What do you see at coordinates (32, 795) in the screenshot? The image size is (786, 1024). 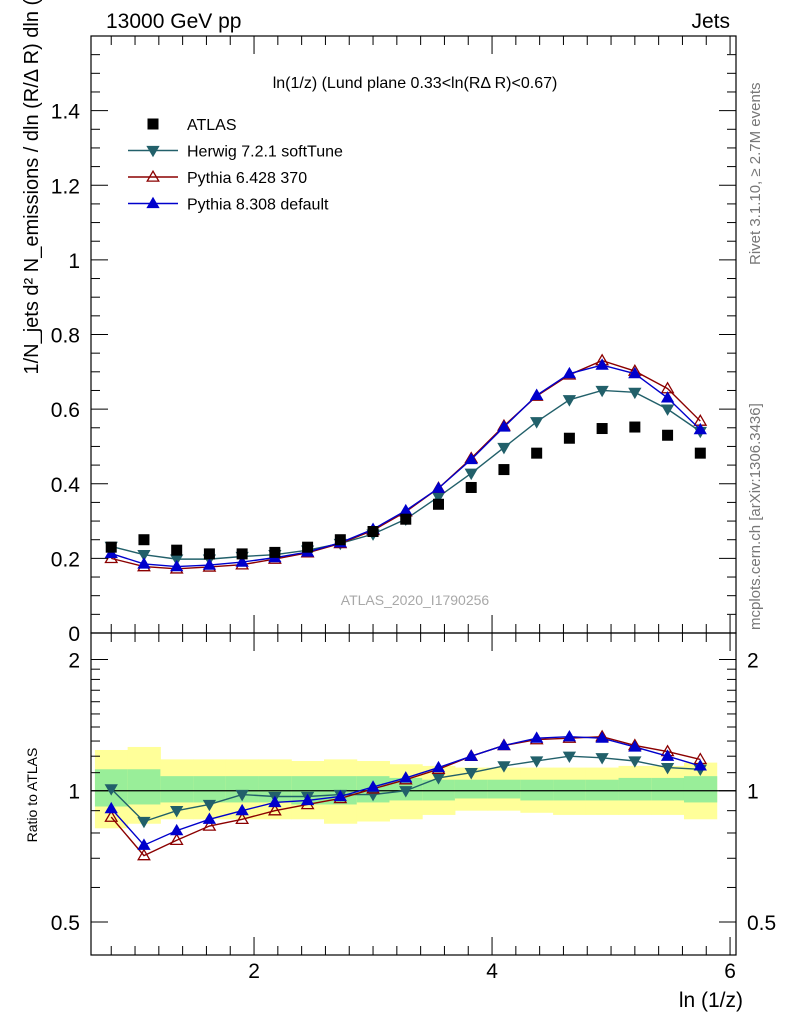 I see `ratio-y-axis-label: Ratio to ATLAS` at bounding box center [32, 795].